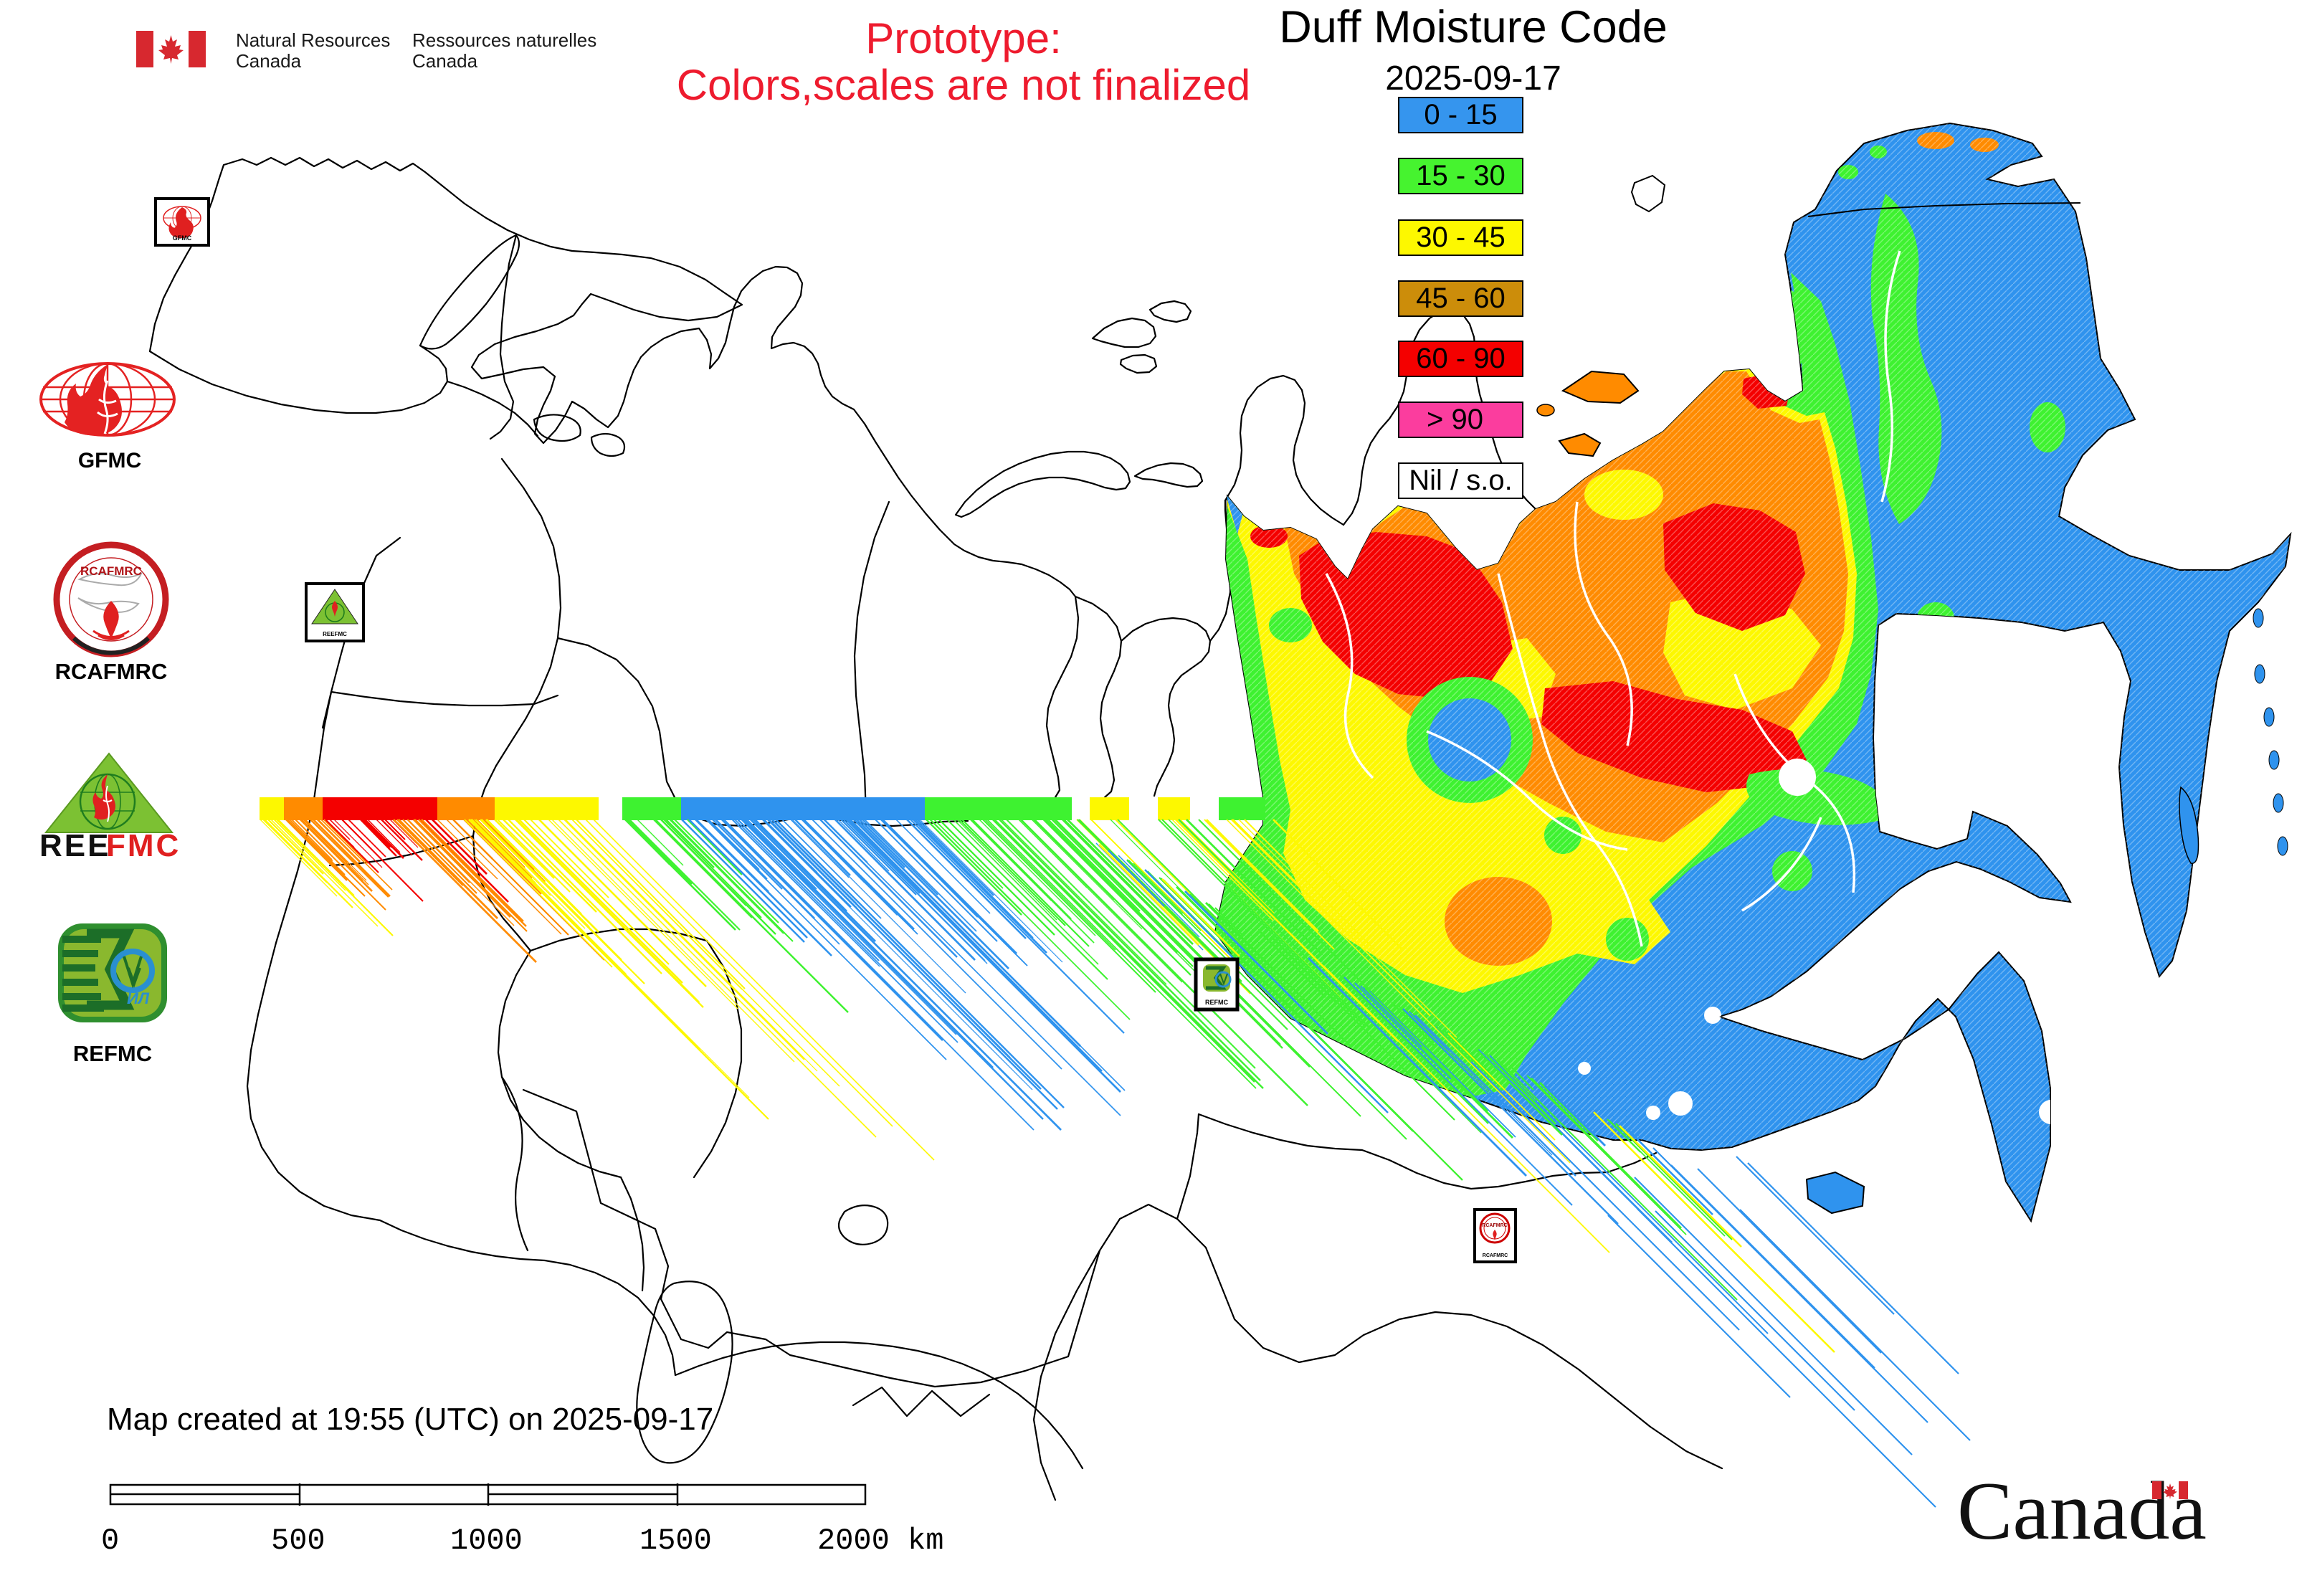 This screenshot has width=2302, height=1596. I want to click on svg-text: 1000, so click(486, 1539).